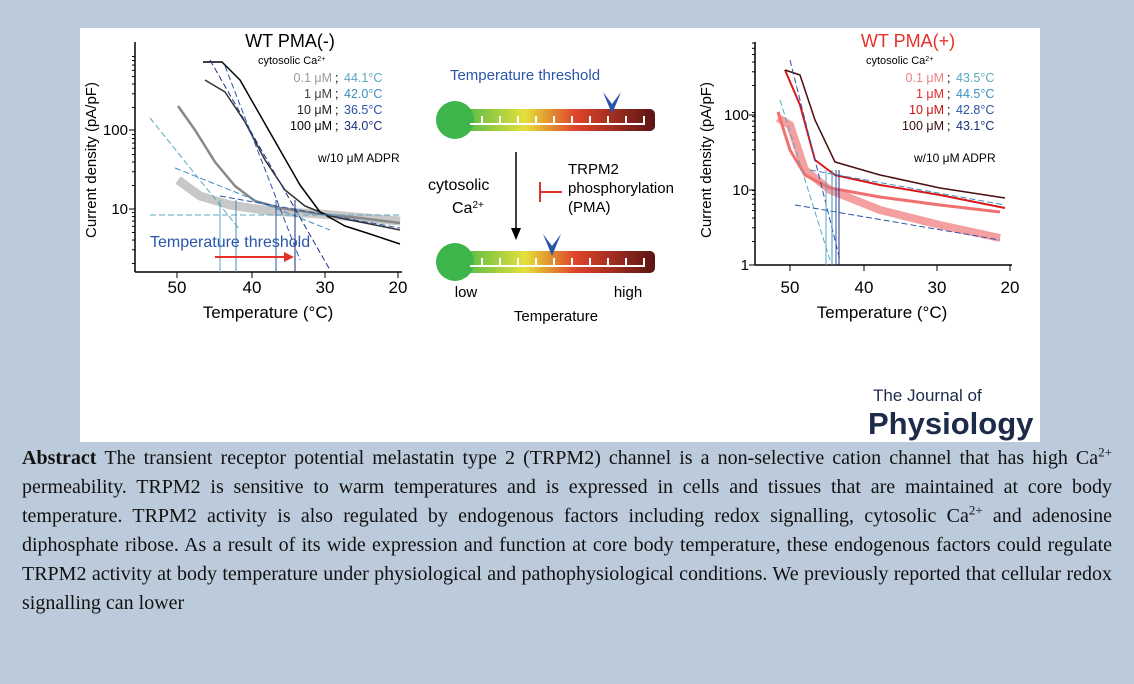  I want to click on legend-temp: 43.1°C, so click(975, 126).